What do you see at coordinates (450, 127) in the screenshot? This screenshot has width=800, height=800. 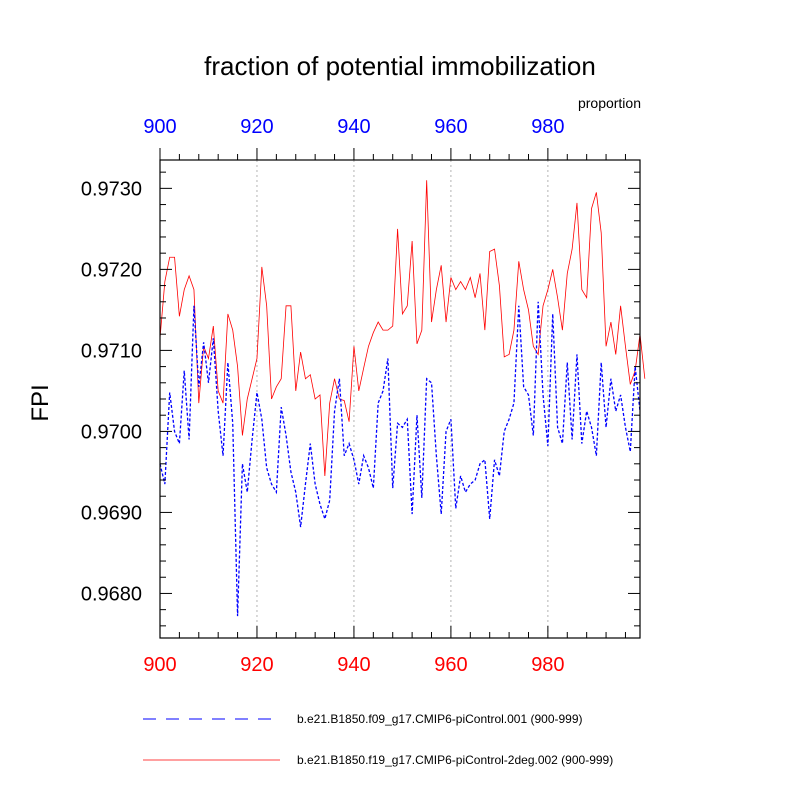 I see `x-tick-label-top: 960` at bounding box center [450, 127].